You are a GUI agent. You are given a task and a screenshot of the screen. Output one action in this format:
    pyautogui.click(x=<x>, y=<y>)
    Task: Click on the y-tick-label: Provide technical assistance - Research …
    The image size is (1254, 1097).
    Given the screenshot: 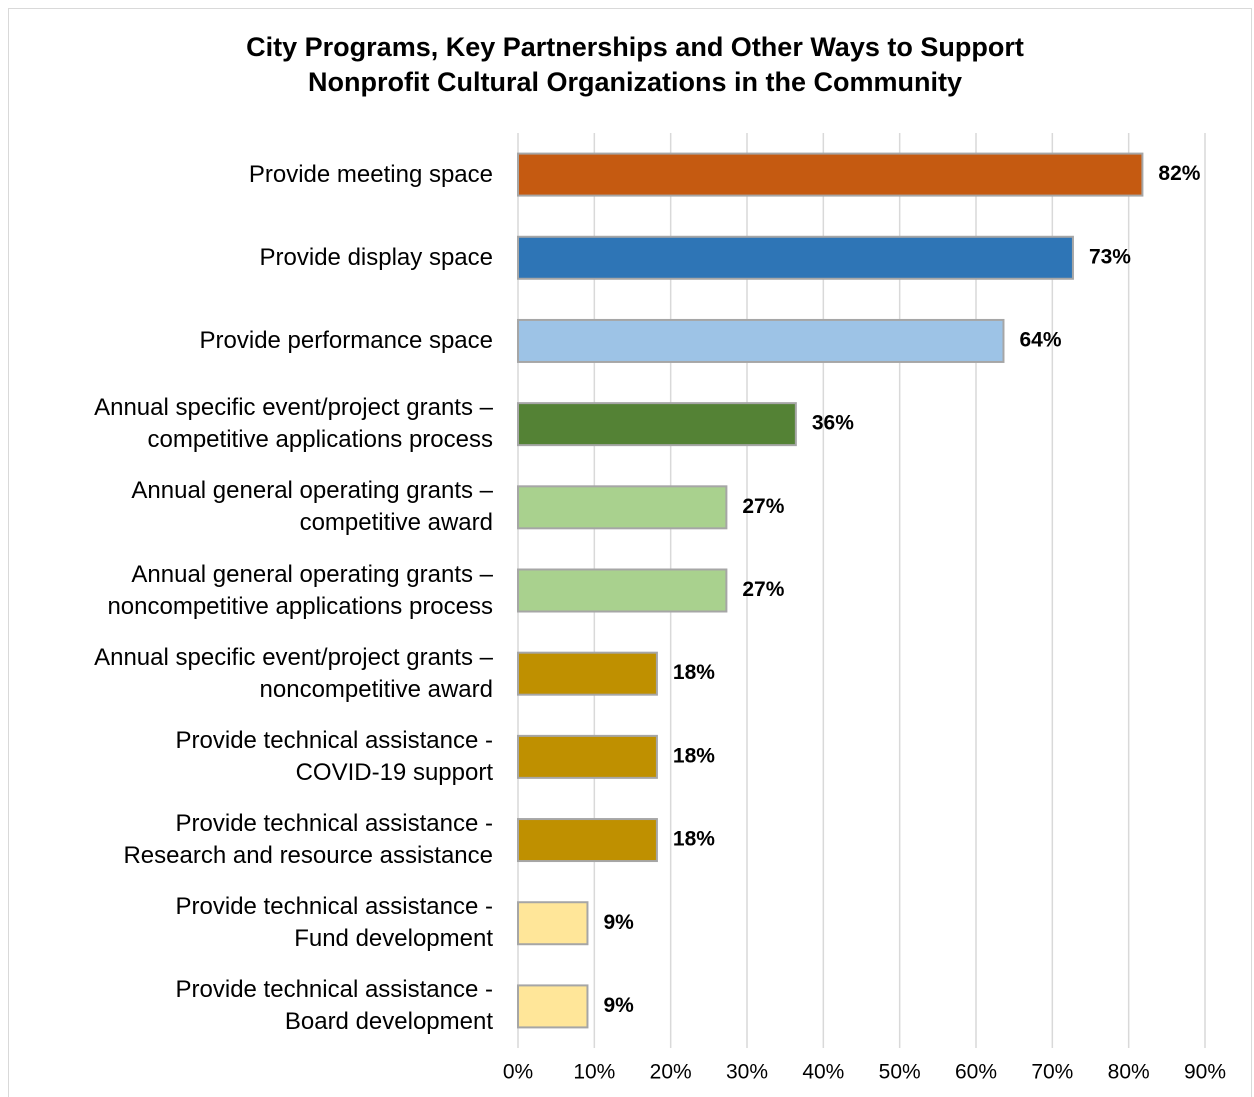 What is the action you would take?
    pyautogui.click(x=308, y=840)
    